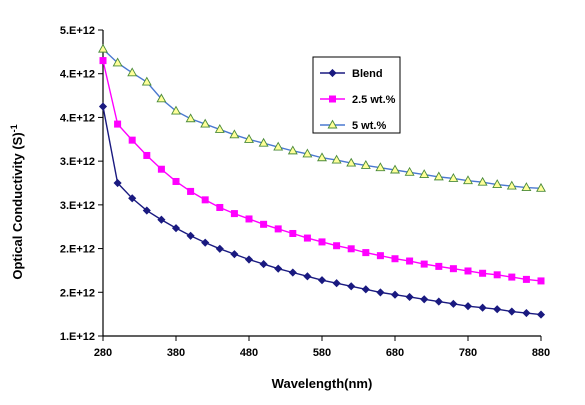 The image size is (585, 405). What do you see at coordinates (17, 201) in the screenshot?
I see `y-axis-title: Optical Conductivity (S)-1` at bounding box center [17, 201].